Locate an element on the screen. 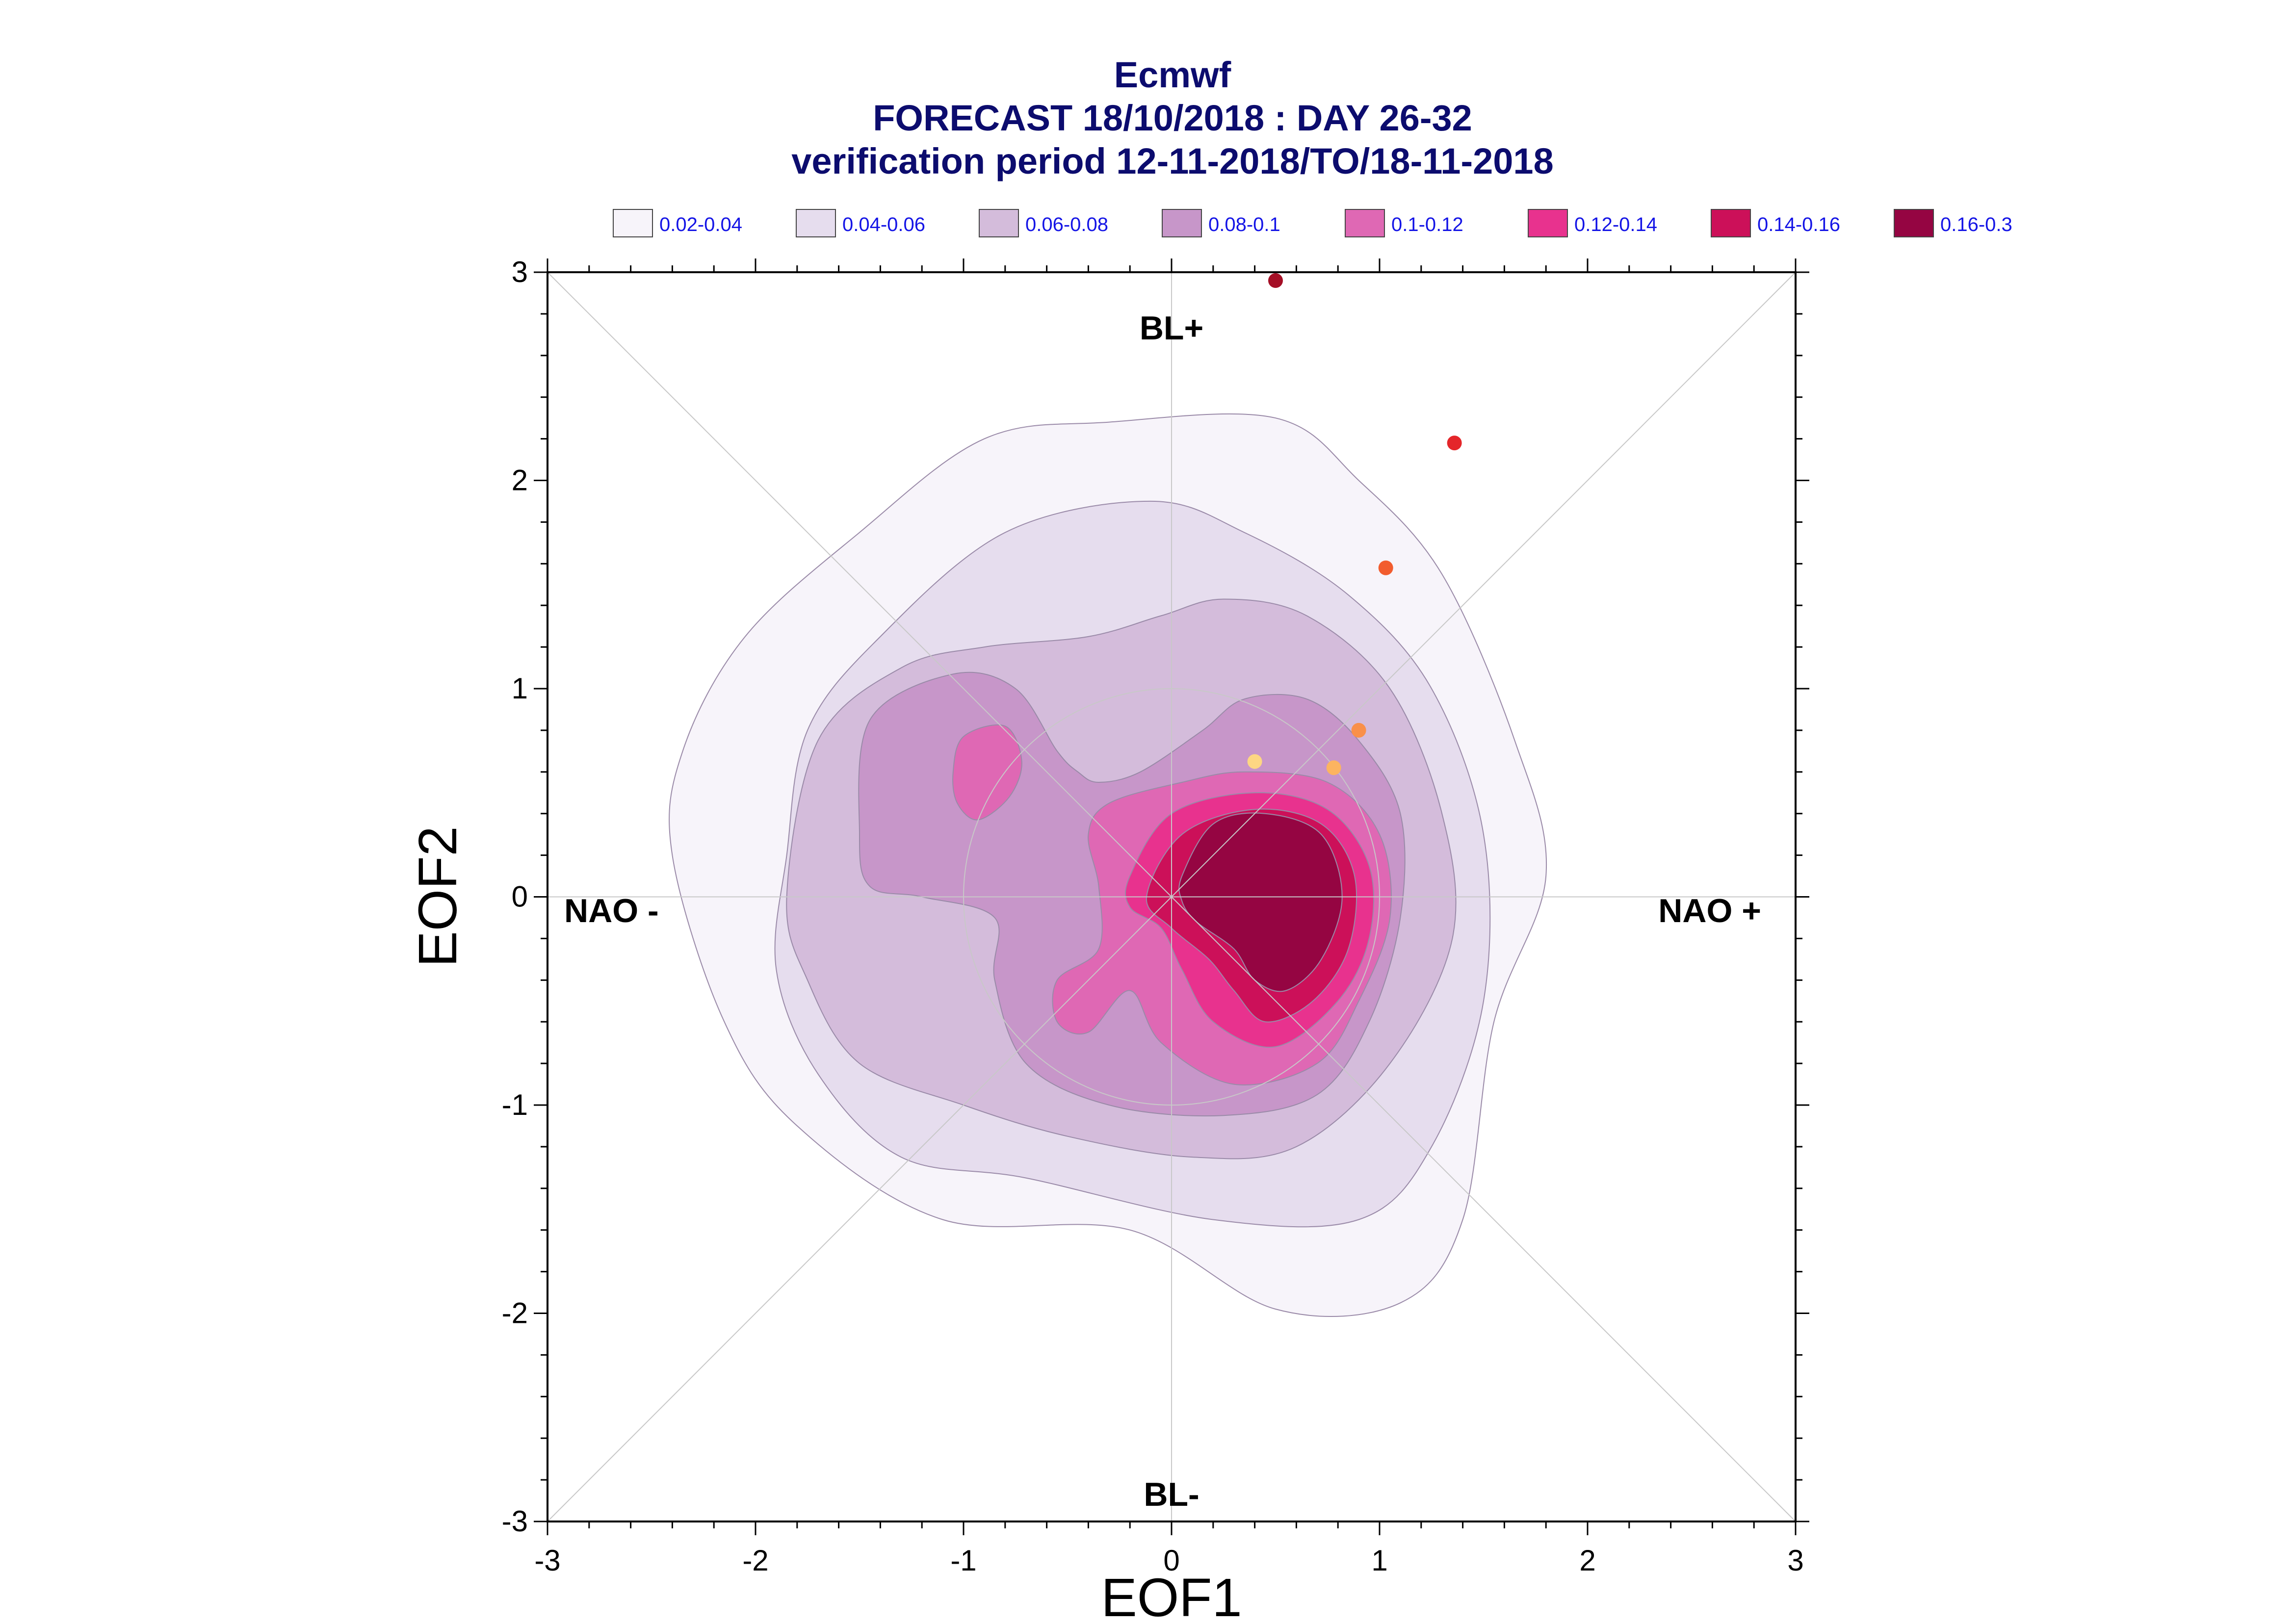 This screenshot has width=2295, height=1624. title-line-2: FORECAST 18/10/2018 : DAY 26-32 is located at coordinates (1172, 118).